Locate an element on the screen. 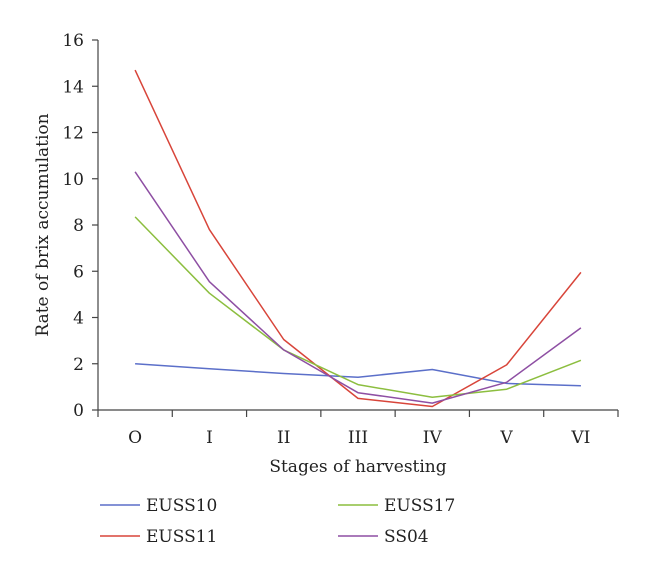 The image size is (660, 573). legend-label: EUSS10 is located at coordinates (181, 506).